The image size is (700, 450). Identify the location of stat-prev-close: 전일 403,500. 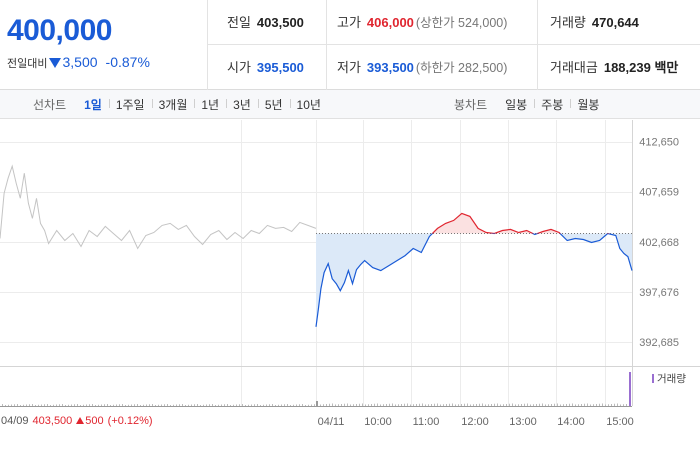
(265, 22).